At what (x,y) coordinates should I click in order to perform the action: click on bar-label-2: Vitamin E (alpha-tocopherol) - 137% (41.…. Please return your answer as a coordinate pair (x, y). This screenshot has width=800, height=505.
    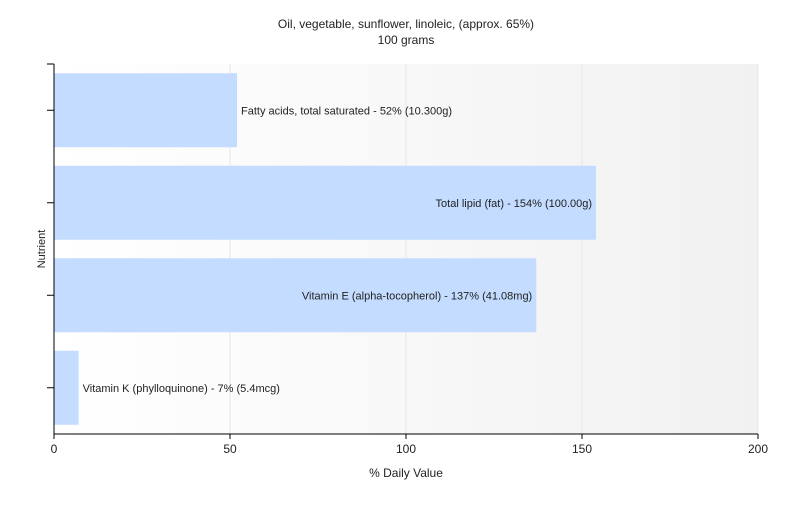
    Looking at the image, I should click on (417, 296).